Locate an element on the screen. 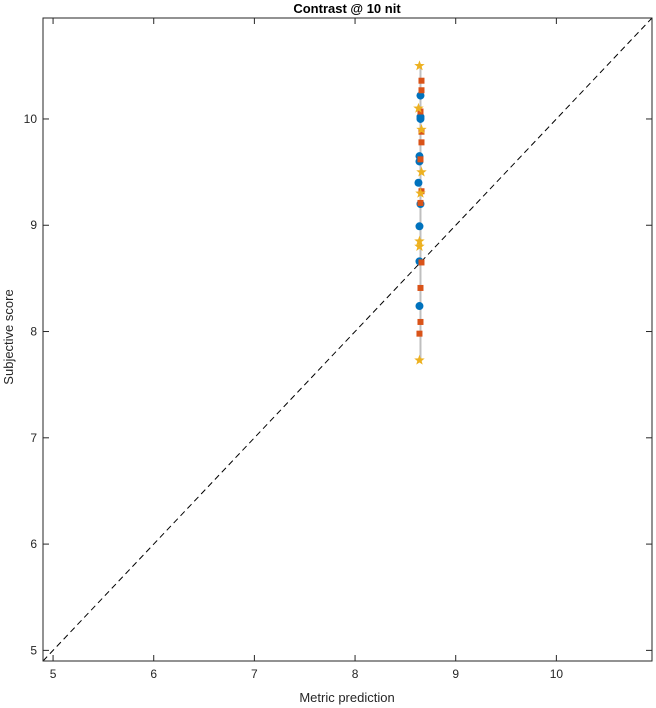 This screenshot has width=656, height=708. chart-title: Contrast @ 10 nit is located at coordinates (347, 8).